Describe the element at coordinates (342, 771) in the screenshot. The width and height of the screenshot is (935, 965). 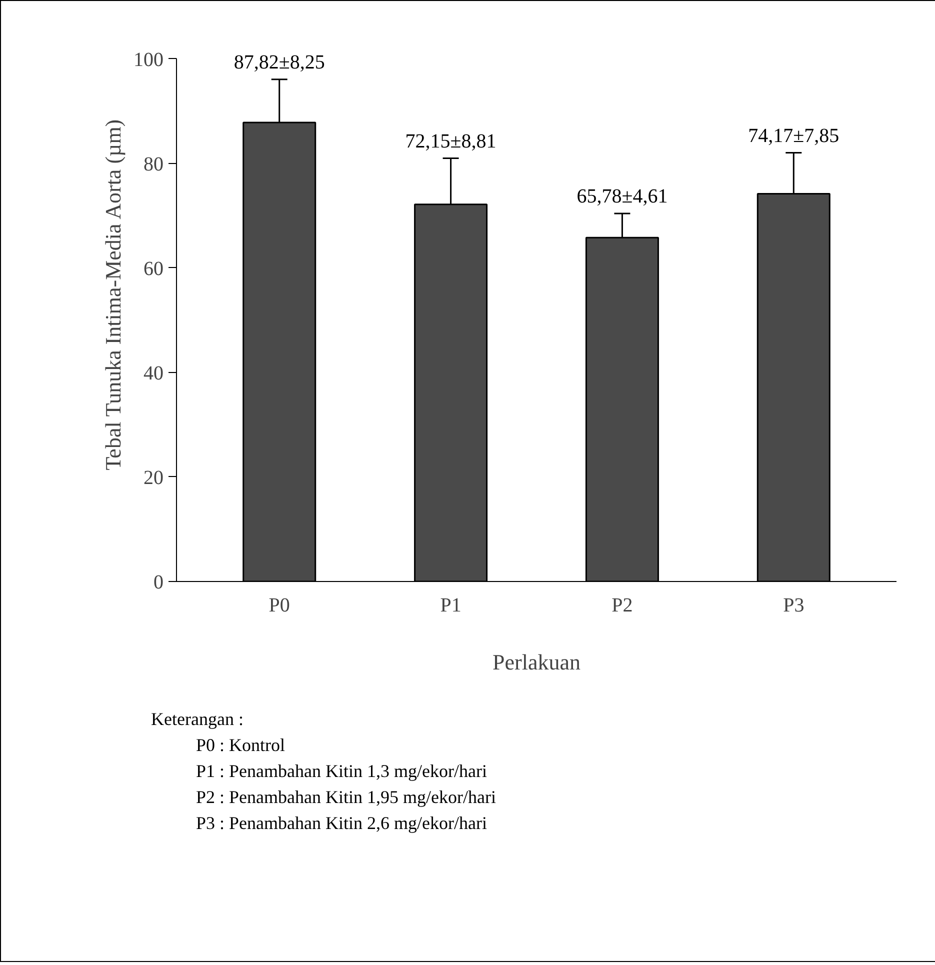
I see `text: P1 : Penambahan Kitin 1,3 mg/ekor/hari` at that location.